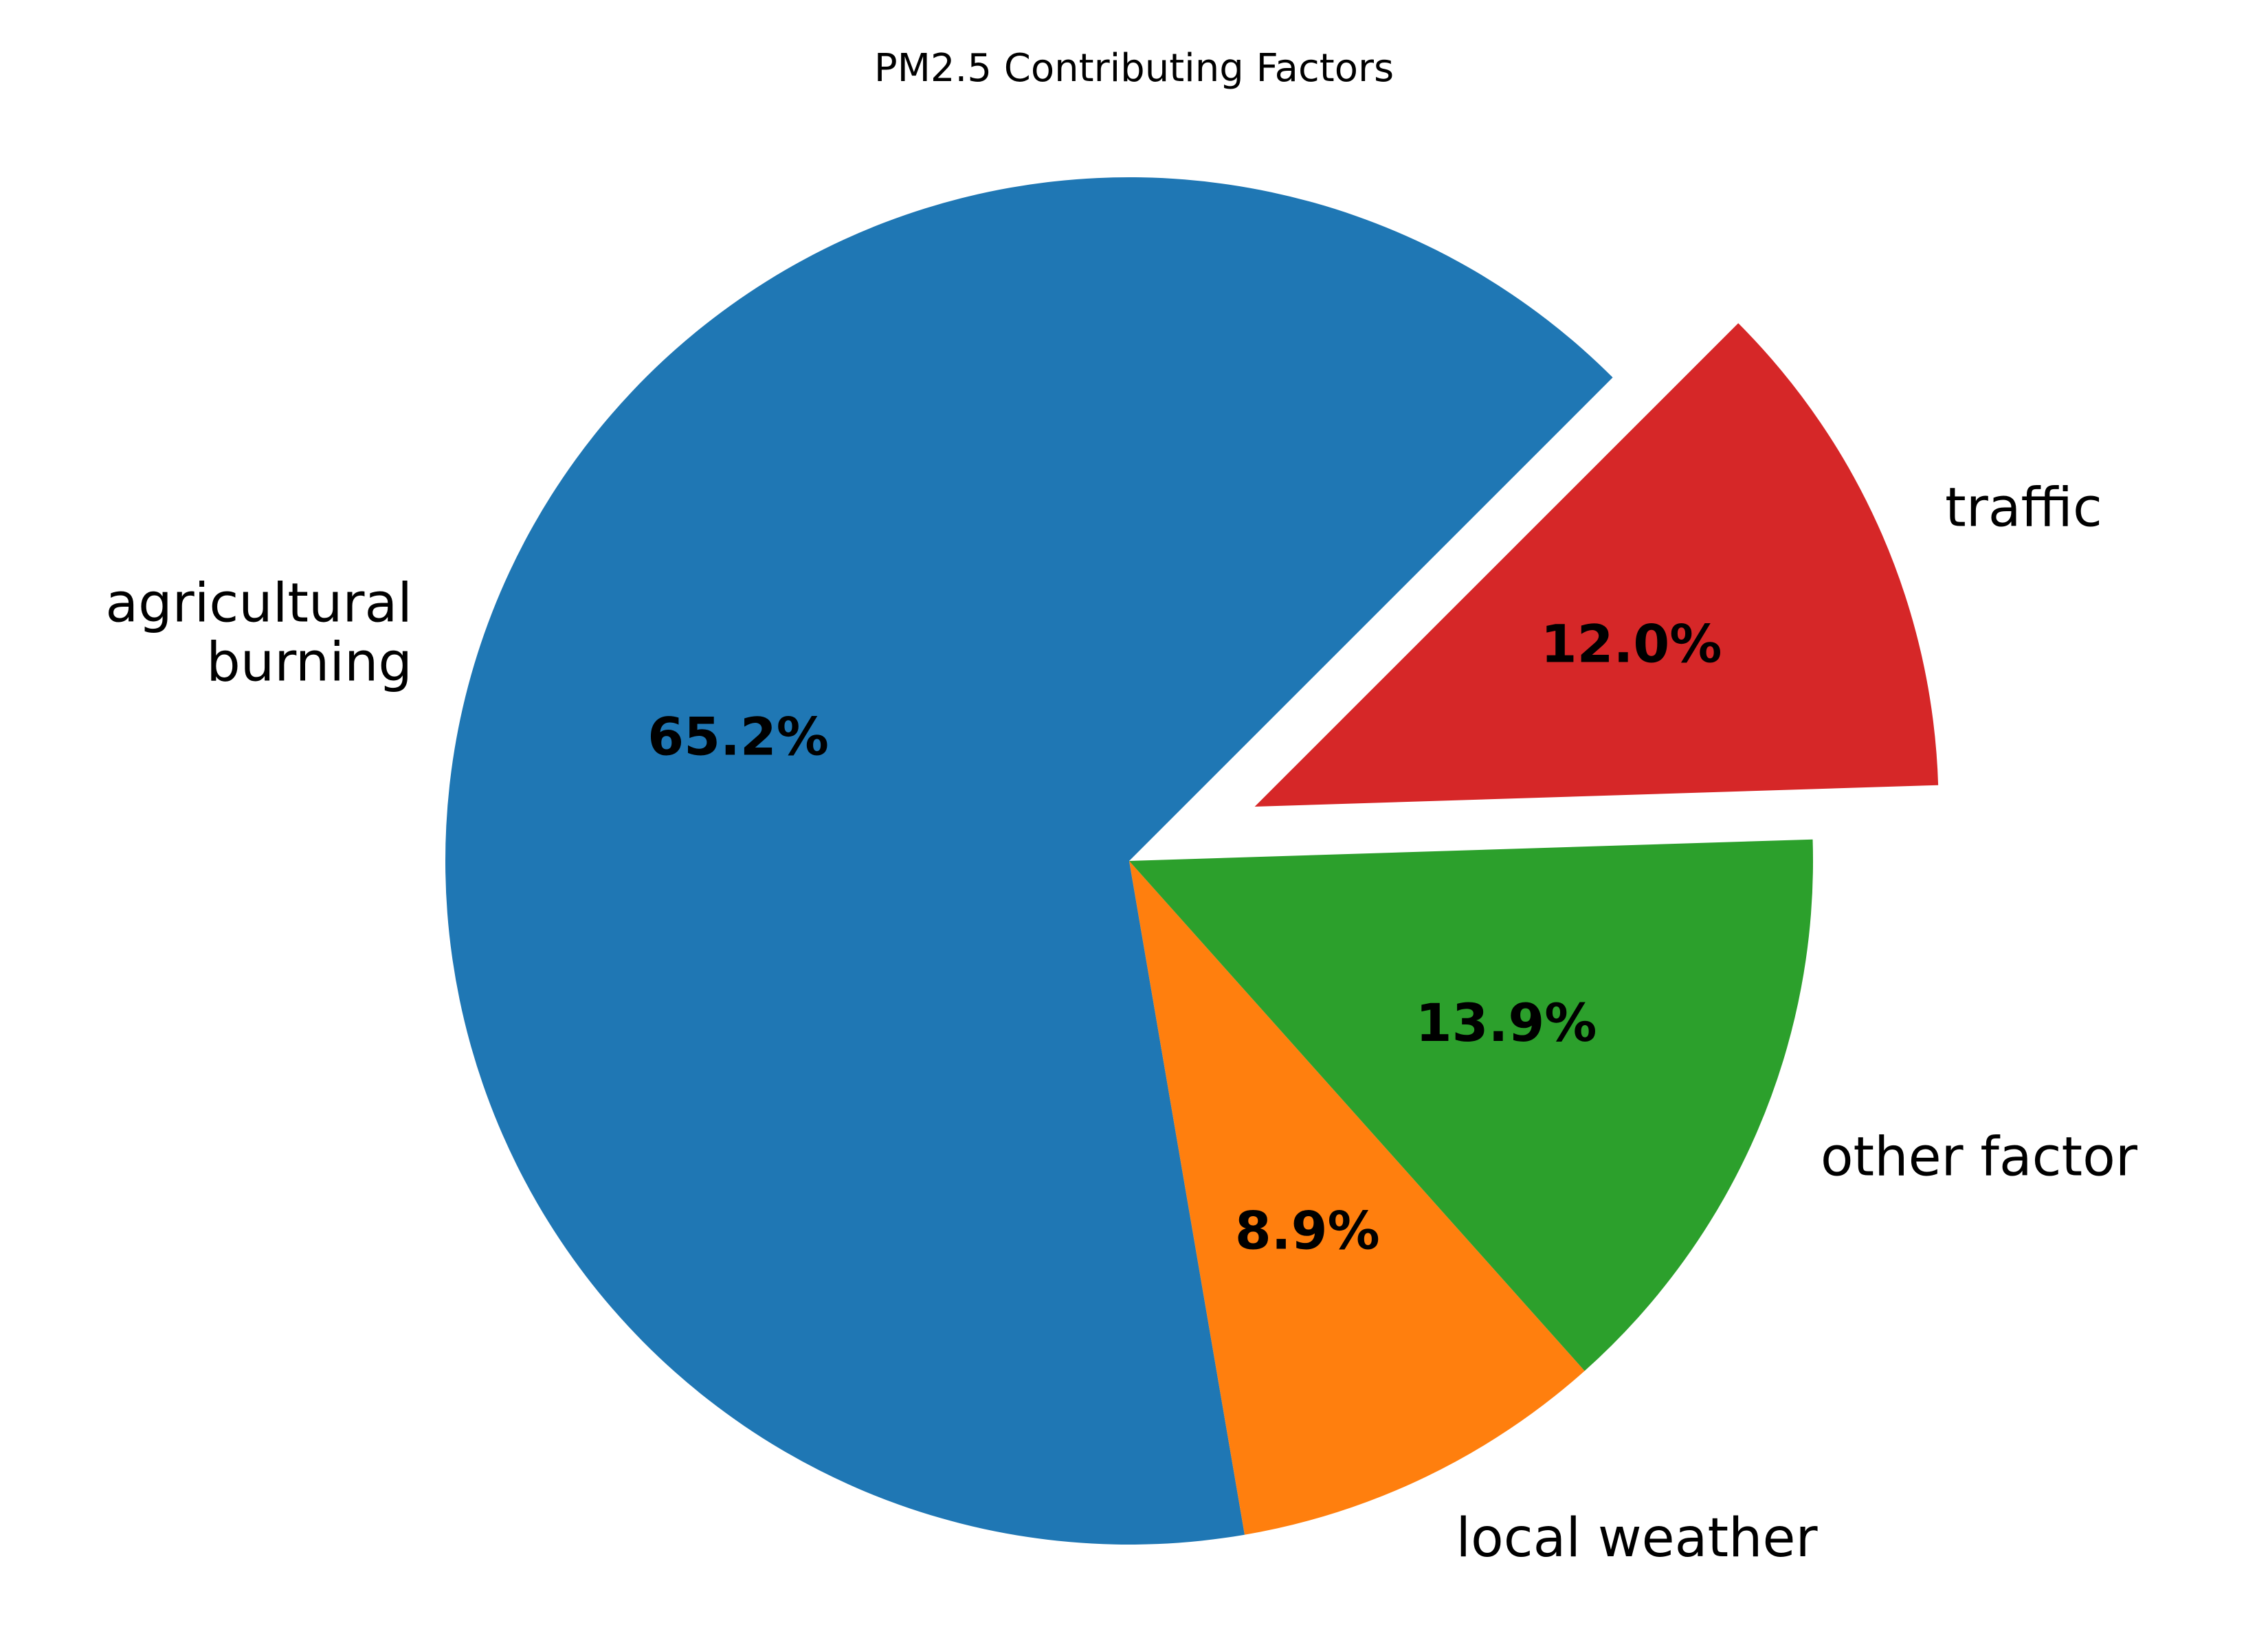 The image size is (2268, 1649). Describe the element at coordinates (1307, 1230) in the screenshot. I see `pct-label-local-weather: 8.9%` at that location.